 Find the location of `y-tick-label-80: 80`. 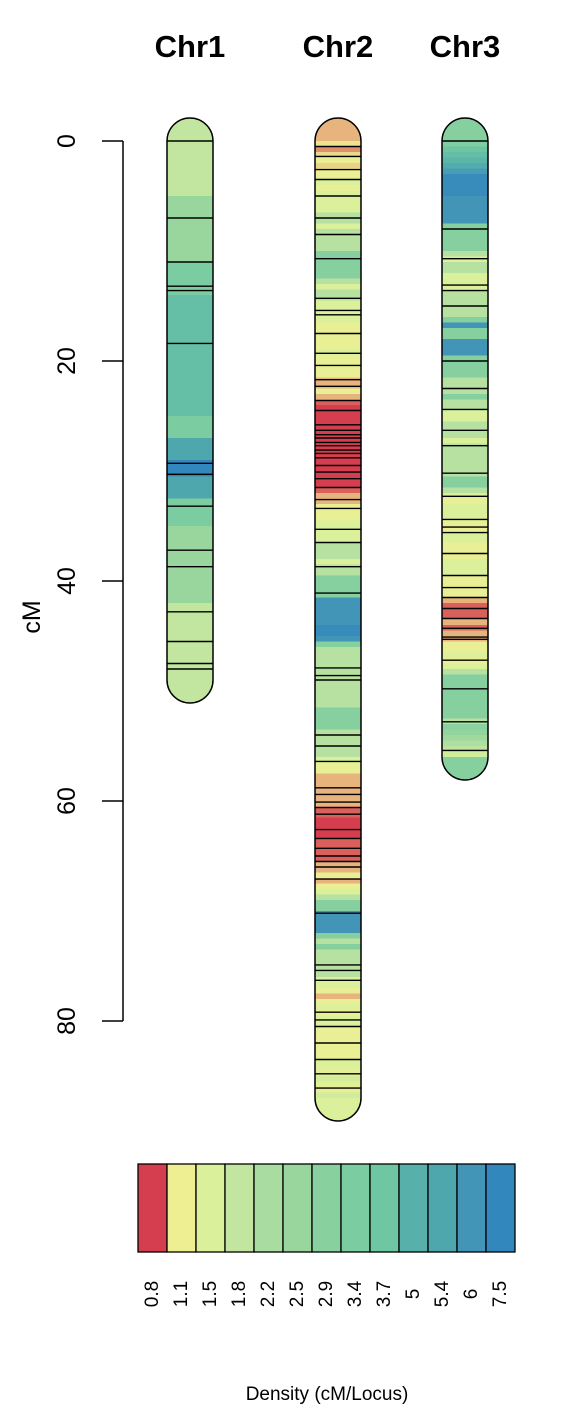

y-tick-label-80: 80 is located at coordinates (67, 1021).